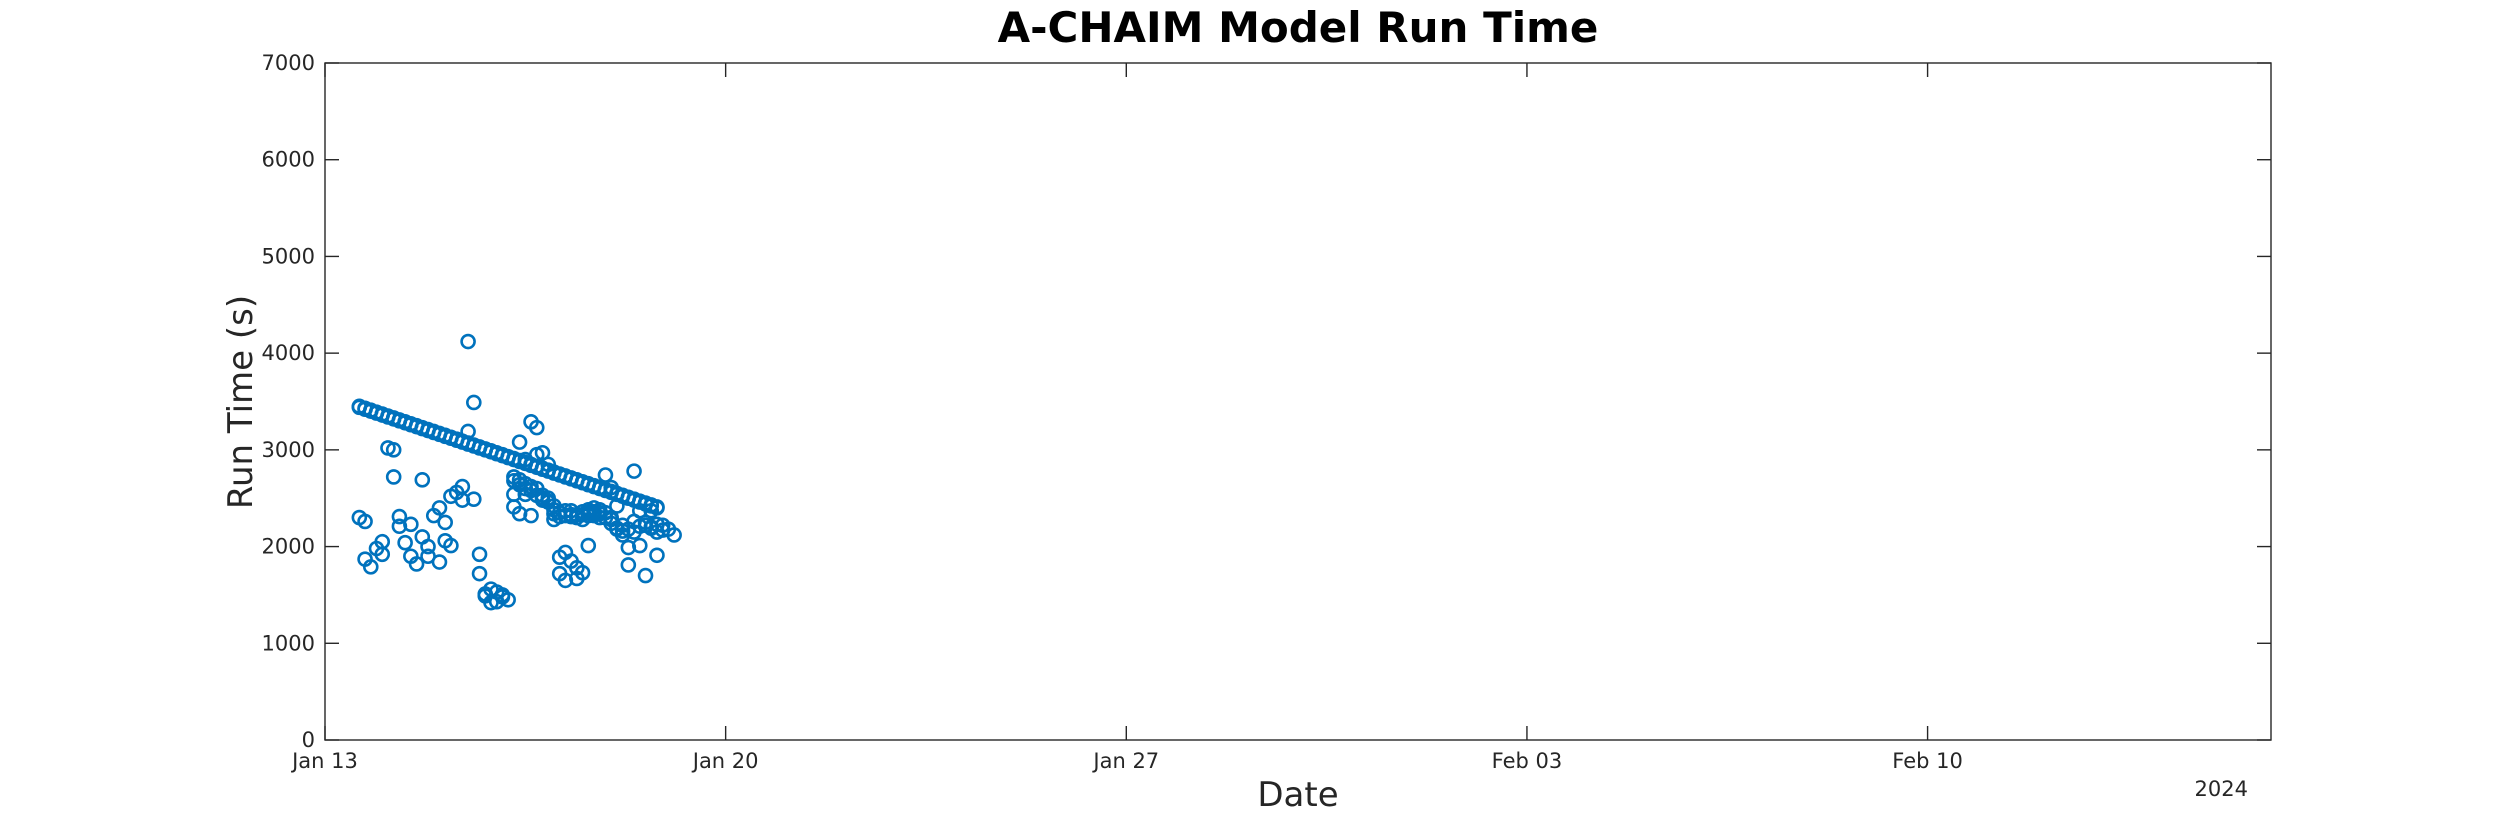  What do you see at coordinates (1298, 27) in the screenshot?
I see `chart-title: A-CHAIM Model Run Time` at bounding box center [1298, 27].